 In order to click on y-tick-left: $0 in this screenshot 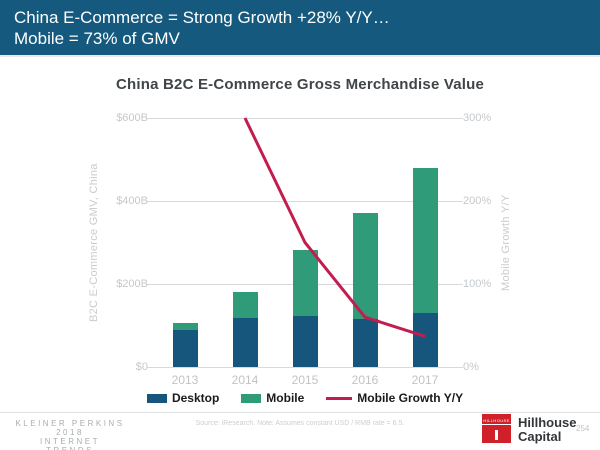, I will do `click(141, 367)`.